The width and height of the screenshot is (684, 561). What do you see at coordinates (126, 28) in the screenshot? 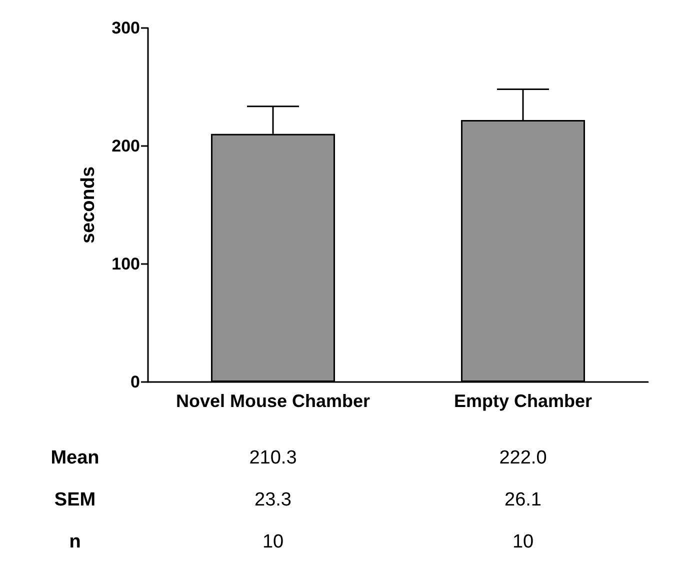
I see `y-tick-label: 300` at bounding box center [126, 28].